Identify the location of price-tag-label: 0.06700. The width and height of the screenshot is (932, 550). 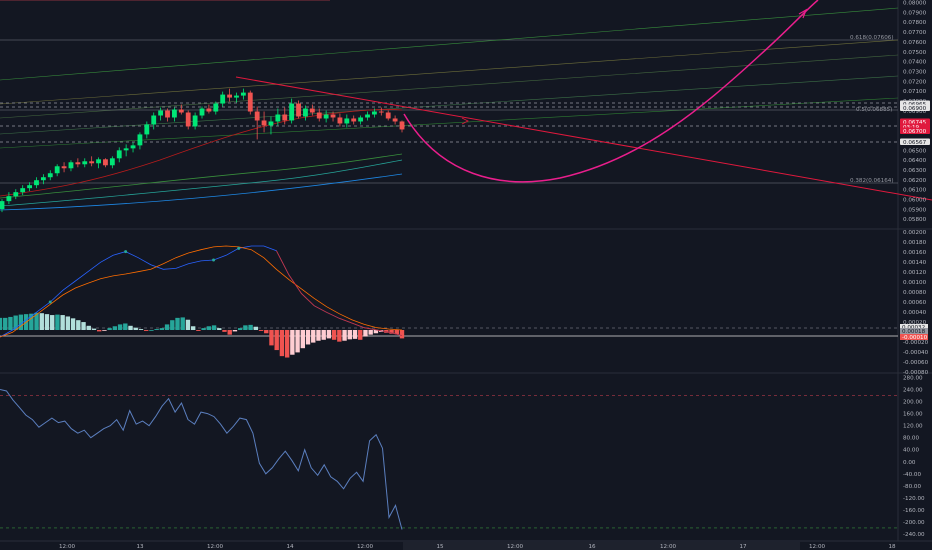
(915, 132).